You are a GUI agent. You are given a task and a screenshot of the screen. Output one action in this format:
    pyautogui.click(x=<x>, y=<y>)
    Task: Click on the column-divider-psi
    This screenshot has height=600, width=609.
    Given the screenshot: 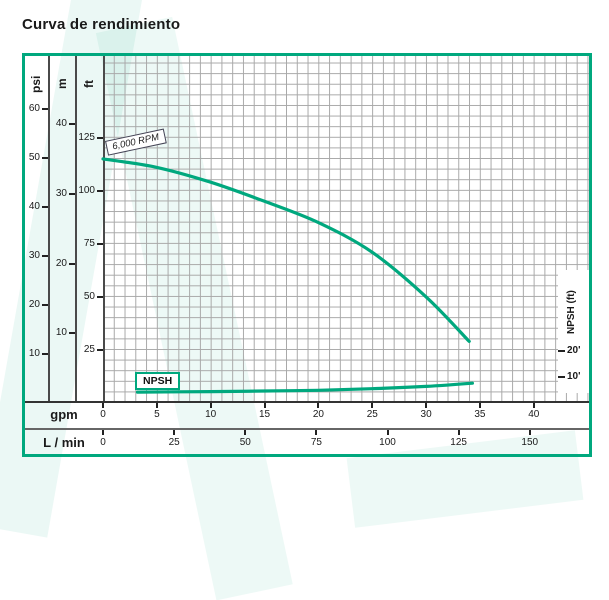 What is the action you would take?
    pyautogui.click(x=49, y=229)
    